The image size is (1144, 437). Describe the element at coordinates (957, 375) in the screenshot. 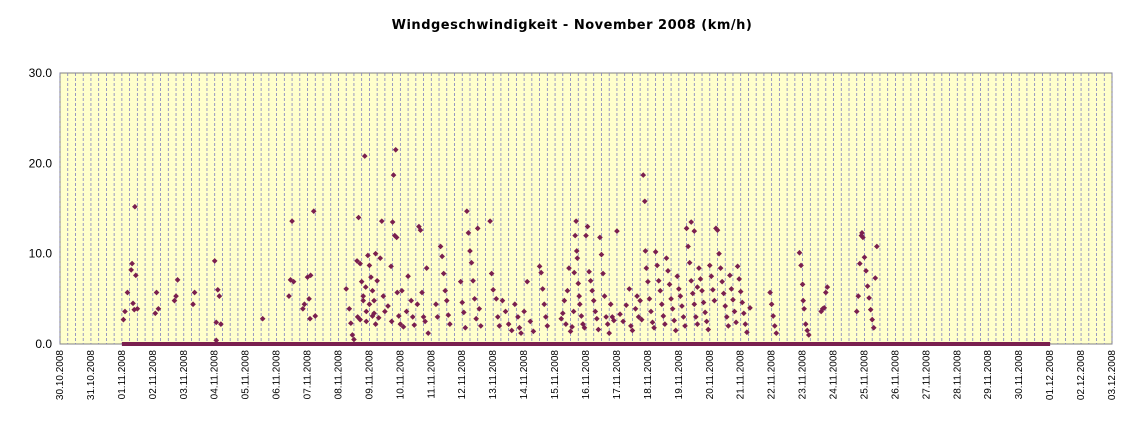

I see `x-tick-label: 28.11.2008` at that location.